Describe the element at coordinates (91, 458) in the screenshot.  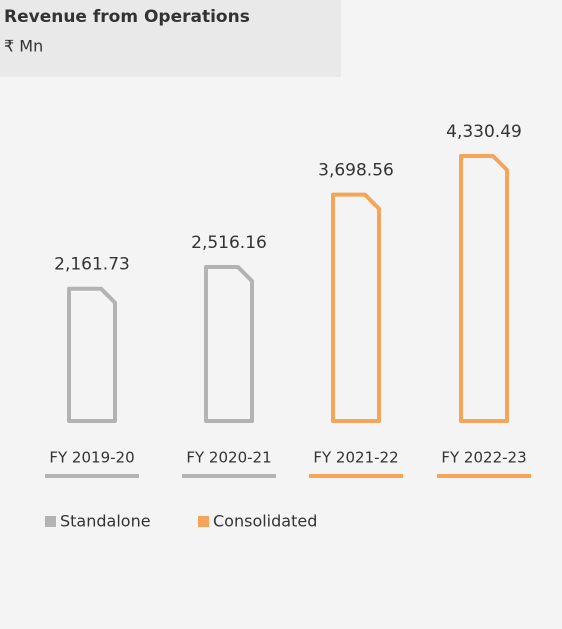
I see `x-tick-label: FY 2019-20` at that location.